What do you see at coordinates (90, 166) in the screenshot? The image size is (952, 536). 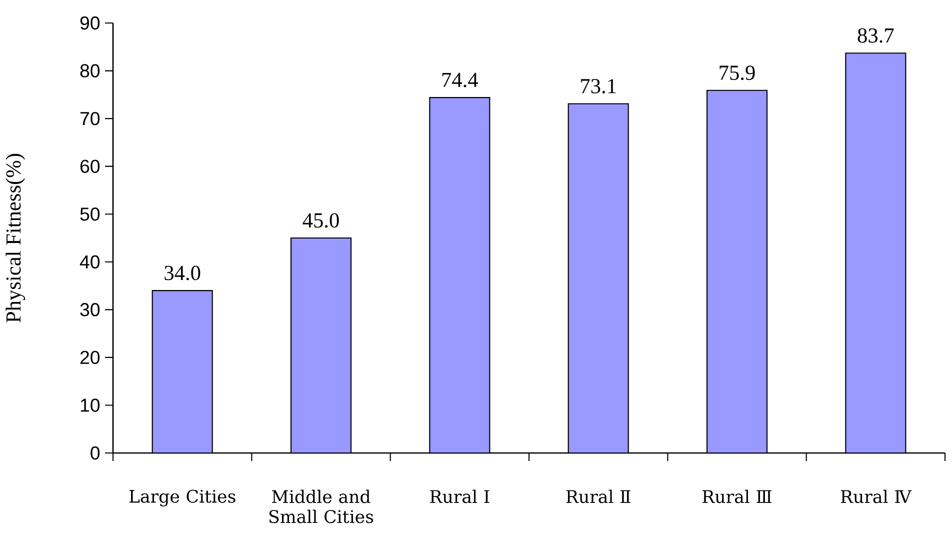 I see `y-tick-label: 60` at bounding box center [90, 166].